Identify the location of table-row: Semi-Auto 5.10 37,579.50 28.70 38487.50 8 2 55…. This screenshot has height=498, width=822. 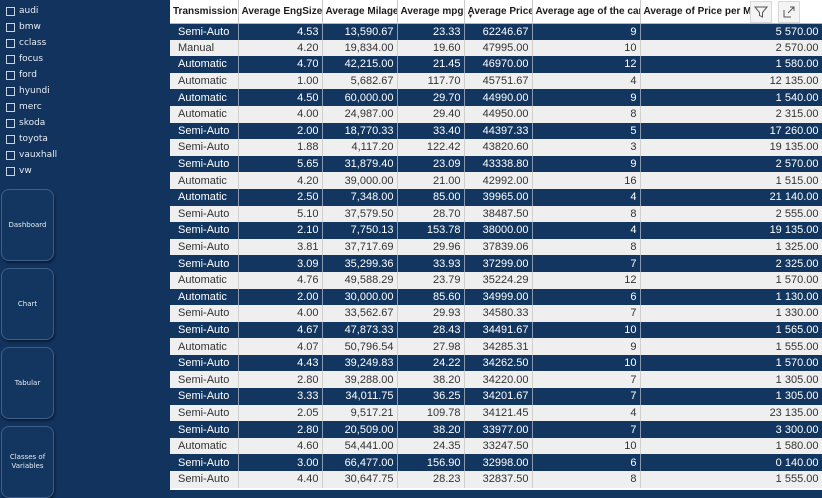
(496, 214).